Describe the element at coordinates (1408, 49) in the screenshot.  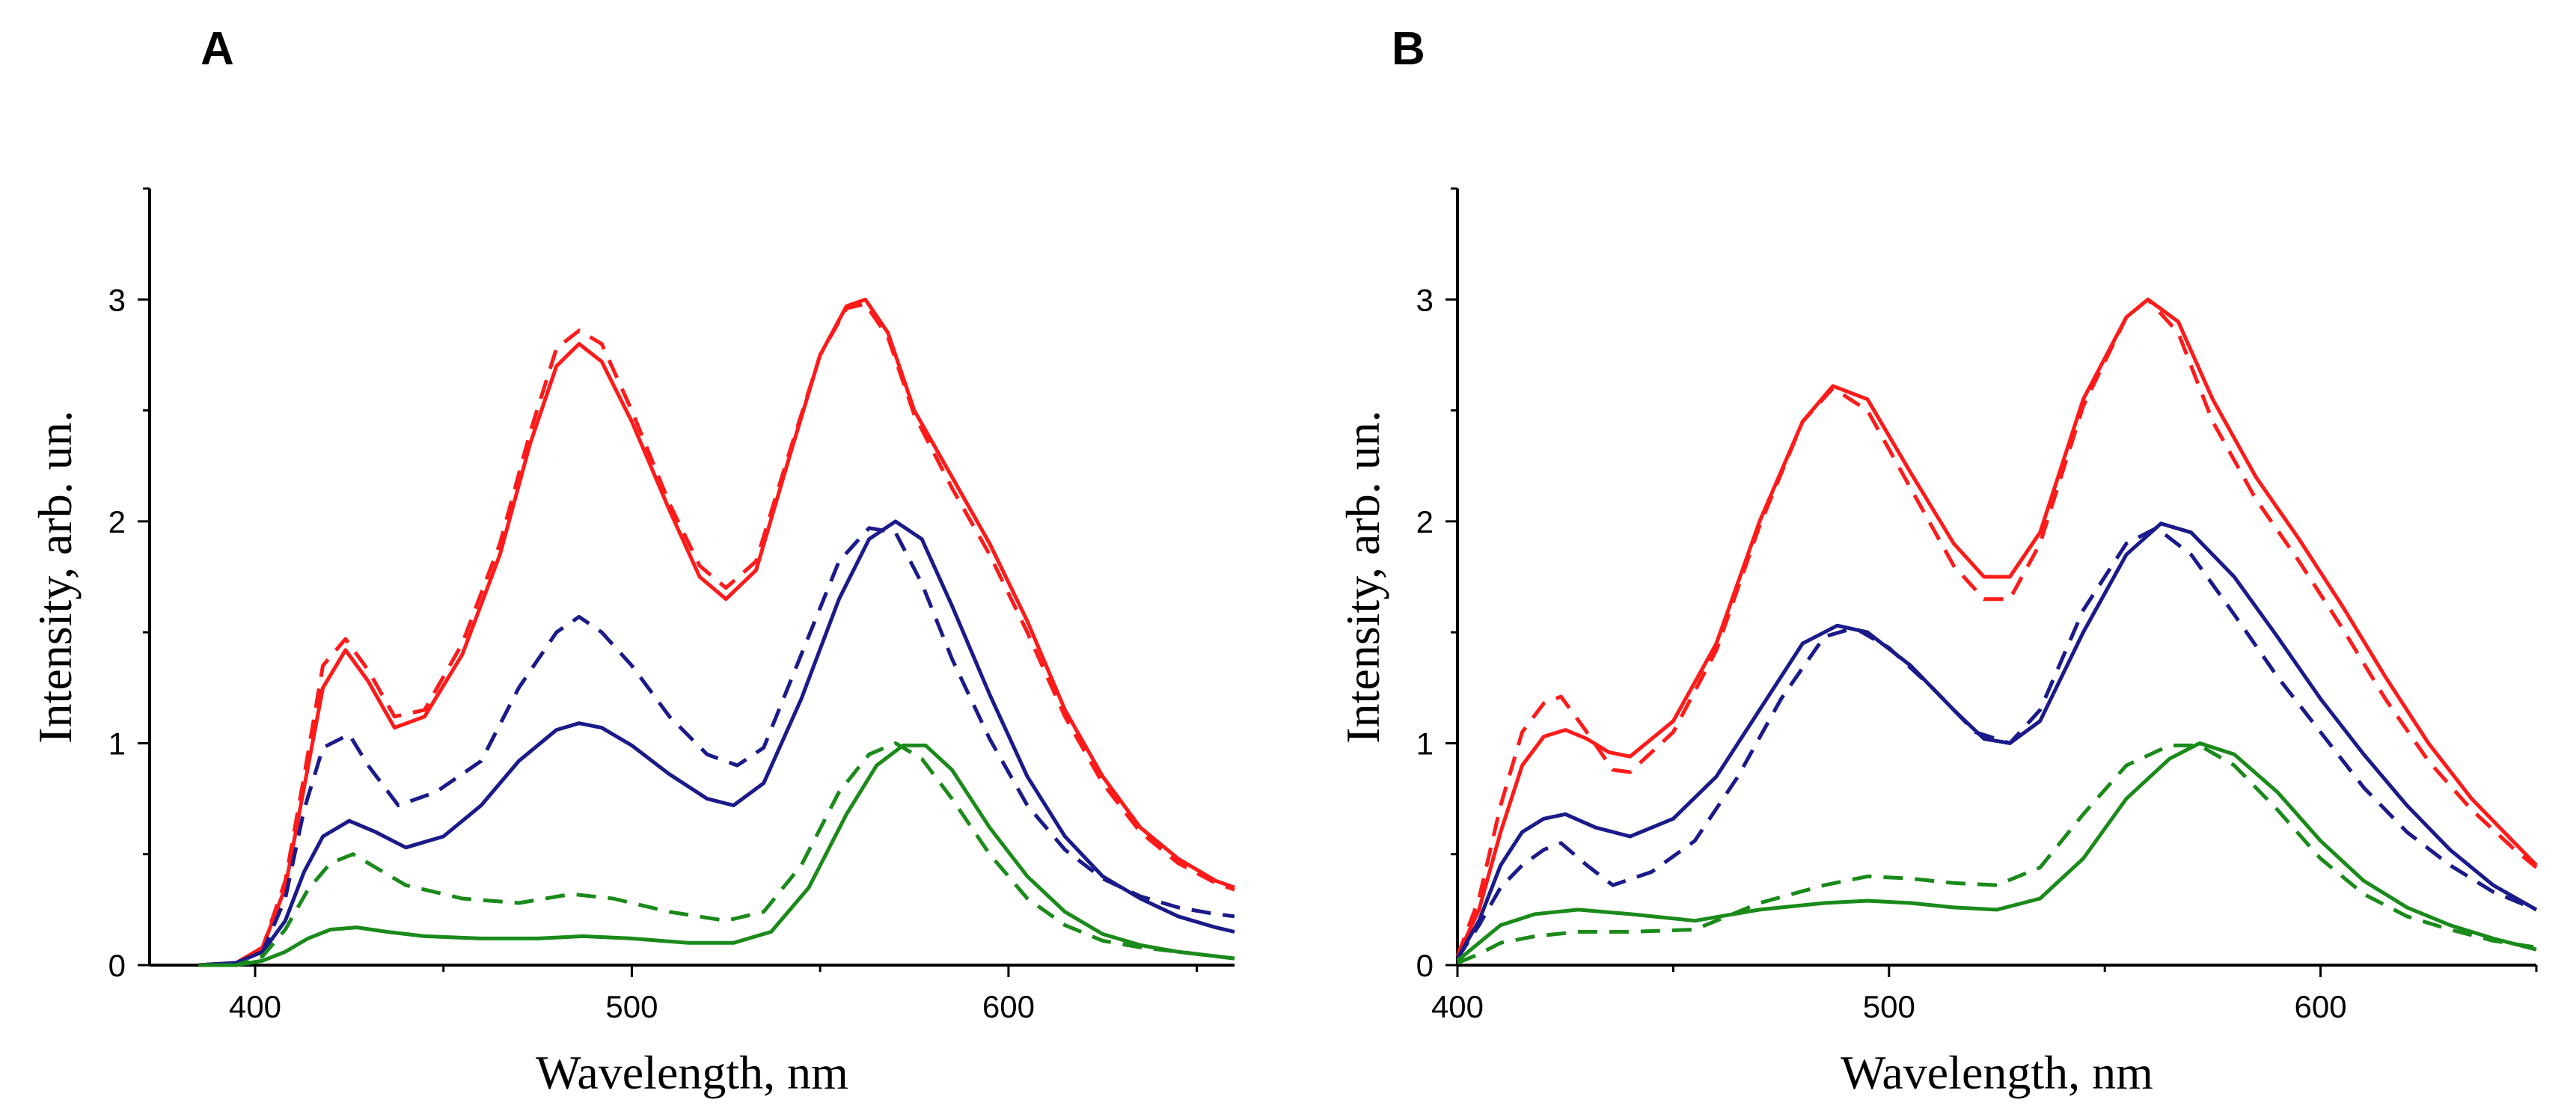
I see `panel-label-b: B` at that location.